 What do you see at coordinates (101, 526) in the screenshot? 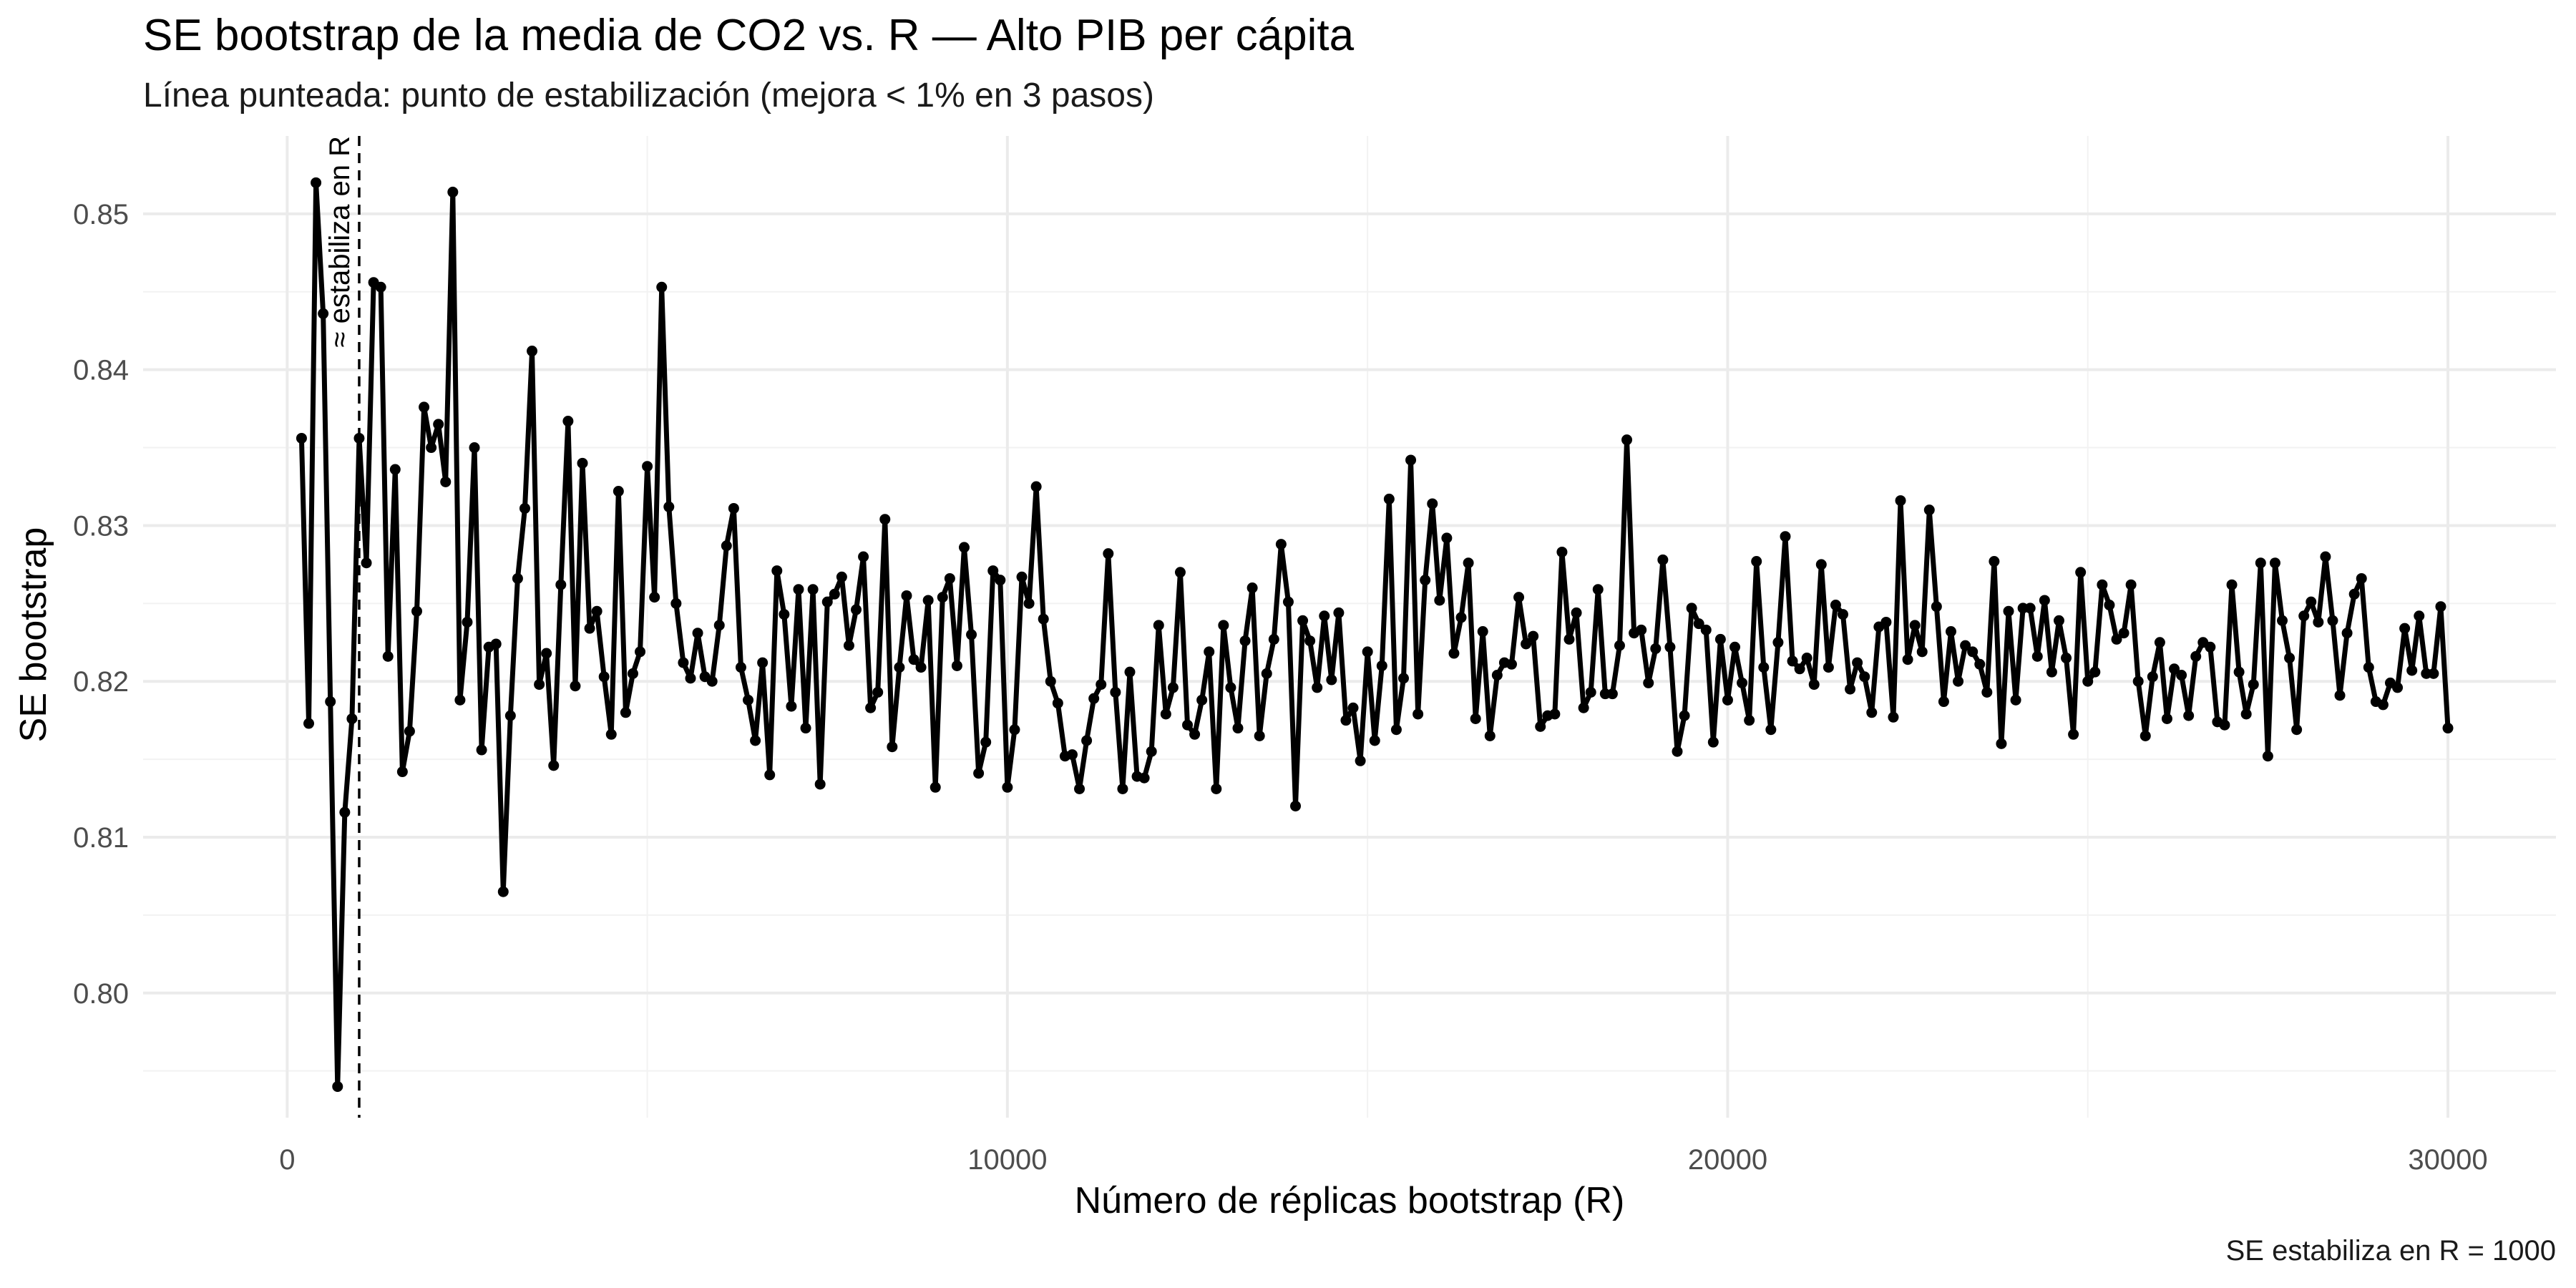
I see `y-tick-label: 0.83` at bounding box center [101, 526].